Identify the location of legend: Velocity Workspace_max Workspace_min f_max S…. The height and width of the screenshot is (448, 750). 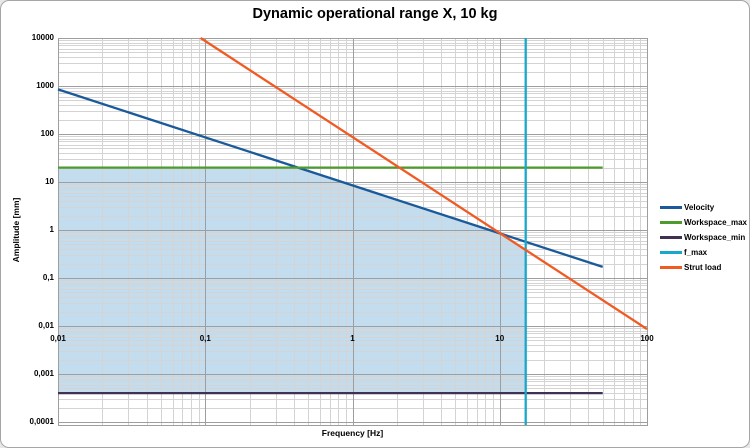
(703, 237).